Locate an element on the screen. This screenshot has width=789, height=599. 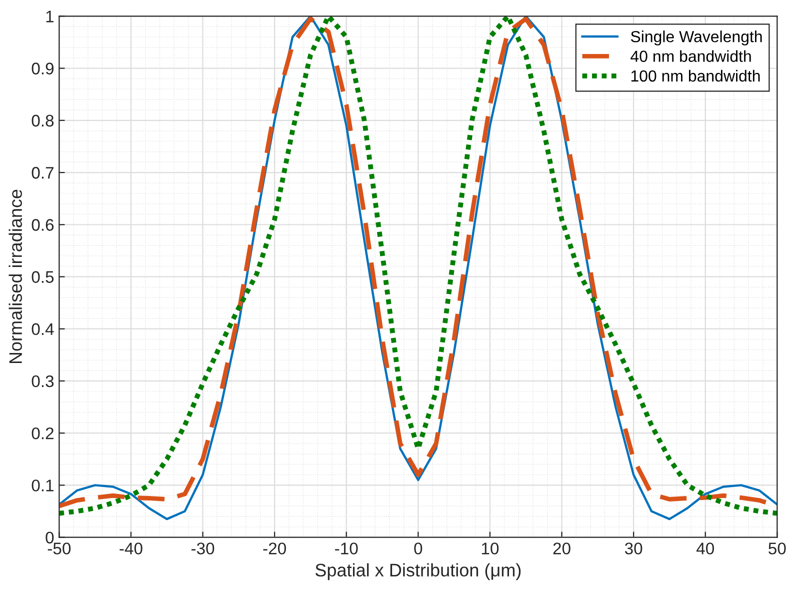
legend-label: 40 nm bandwidth is located at coordinates (690, 56).